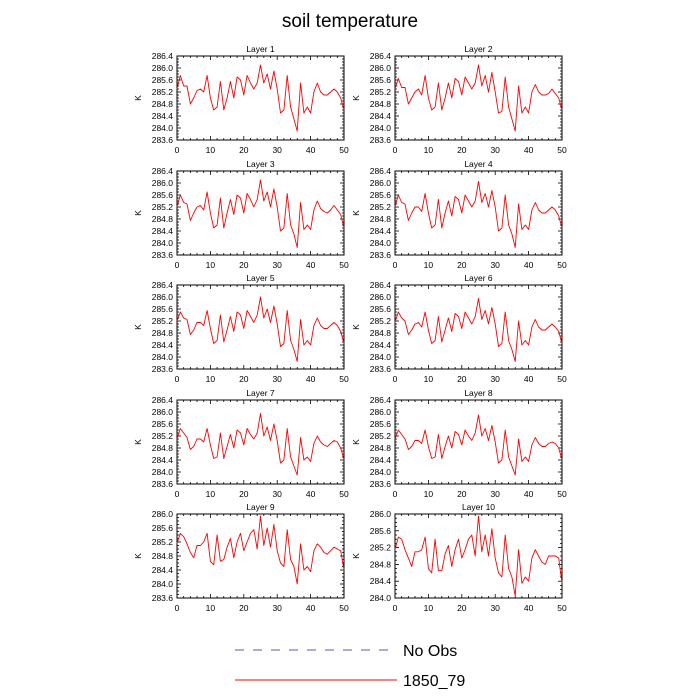  What do you see at coordinates (260, 49) in the screenshot?
I see `panel-title: Layer 1` at bounding box center [260, 49].